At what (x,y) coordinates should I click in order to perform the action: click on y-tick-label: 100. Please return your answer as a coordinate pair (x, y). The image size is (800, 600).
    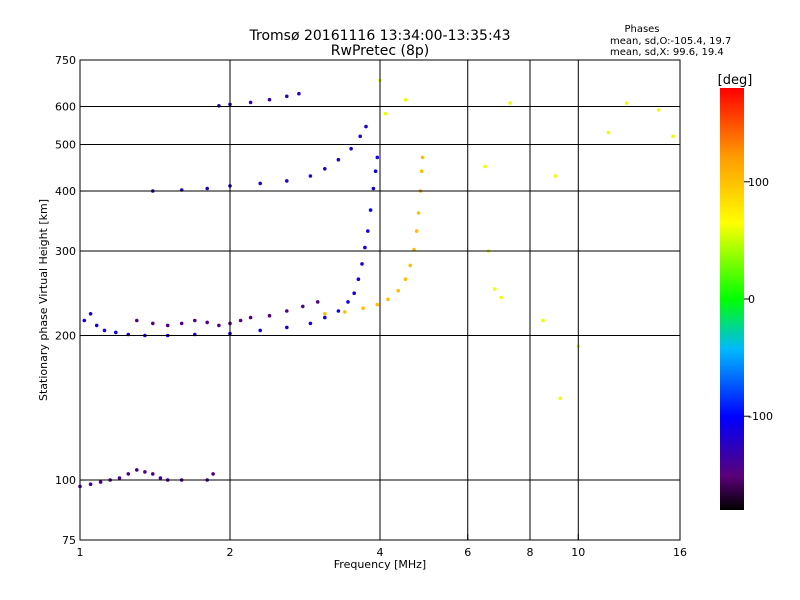
    Looking at the image, I should click on (65, 480).